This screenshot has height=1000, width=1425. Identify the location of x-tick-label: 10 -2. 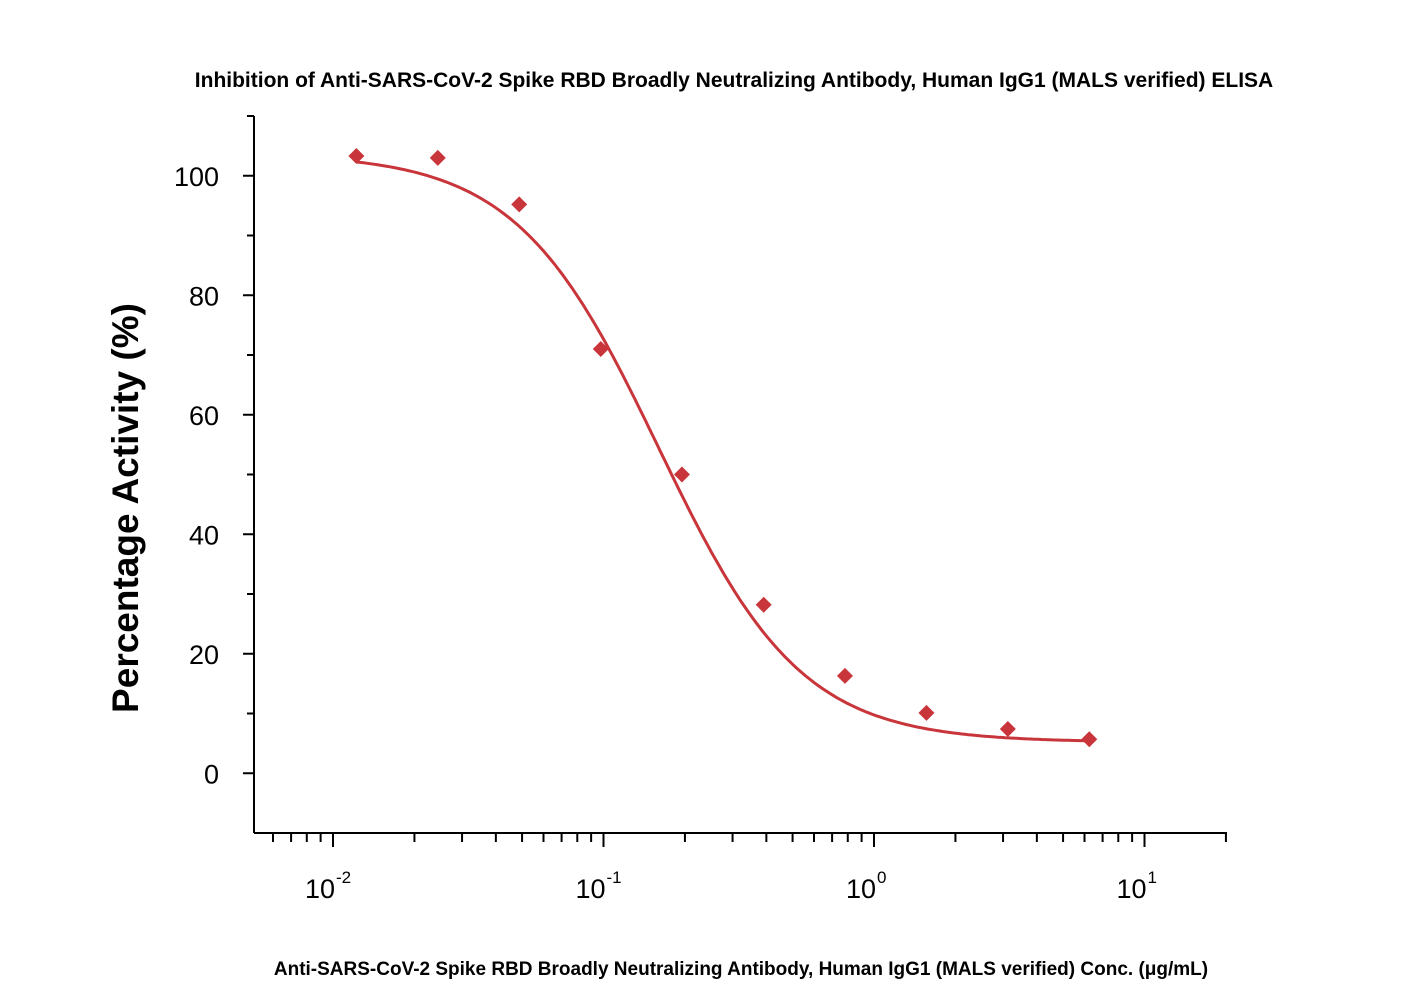
(328, 886).